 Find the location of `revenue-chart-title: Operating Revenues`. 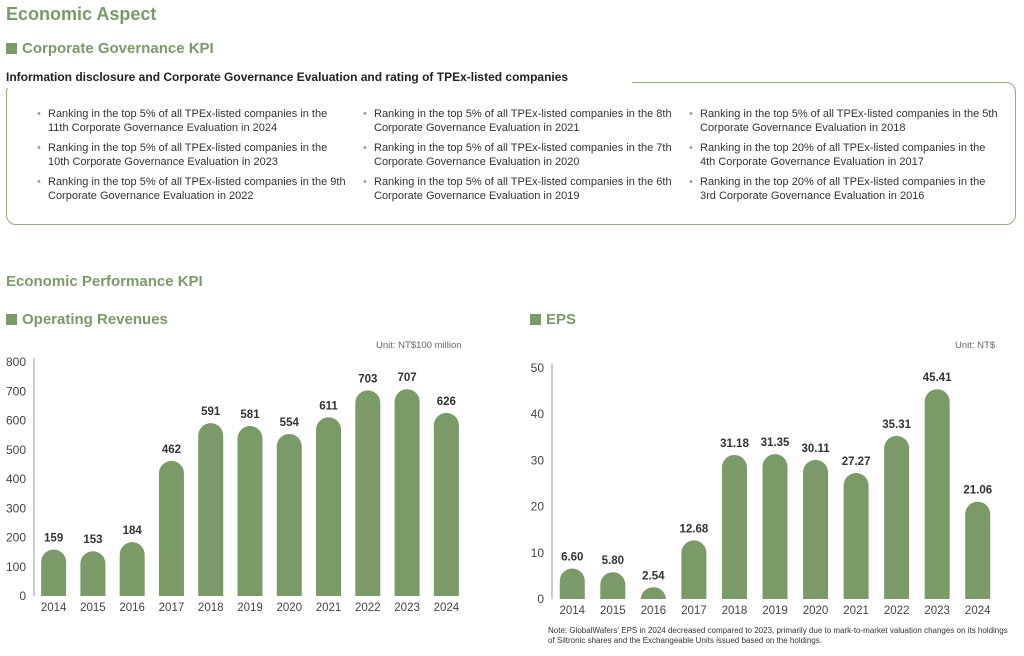

revenue-chart-title: Operating Revenues is located at coordinates (95, 319).